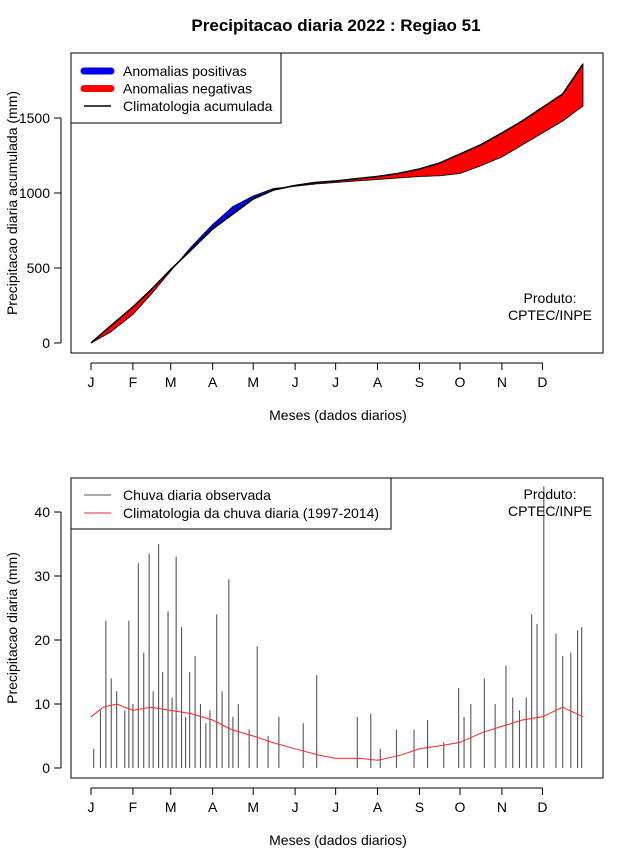 This screenshot has width=640, height=850. What do you see at coordinates (232, 225) in the screenshot?
I see `positive-anomaly-area` at bounding box center [232, 225].